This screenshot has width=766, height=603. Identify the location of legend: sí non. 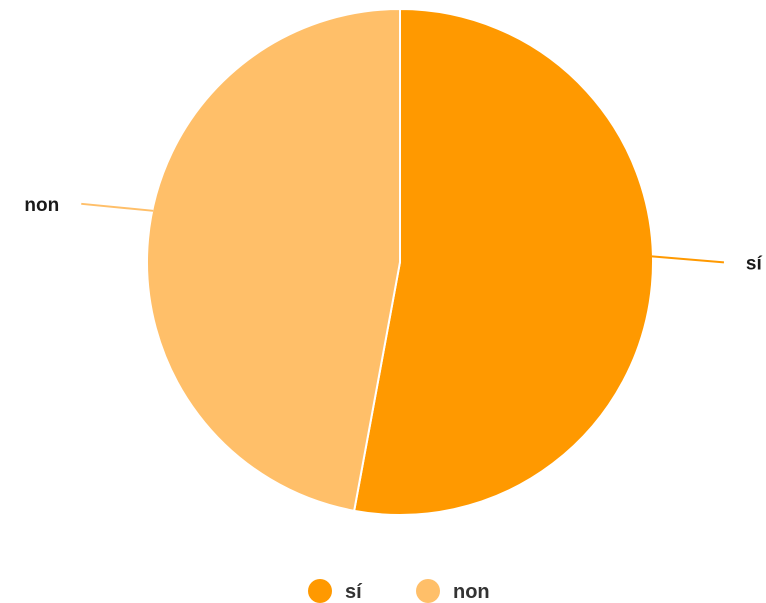
(399, 591).